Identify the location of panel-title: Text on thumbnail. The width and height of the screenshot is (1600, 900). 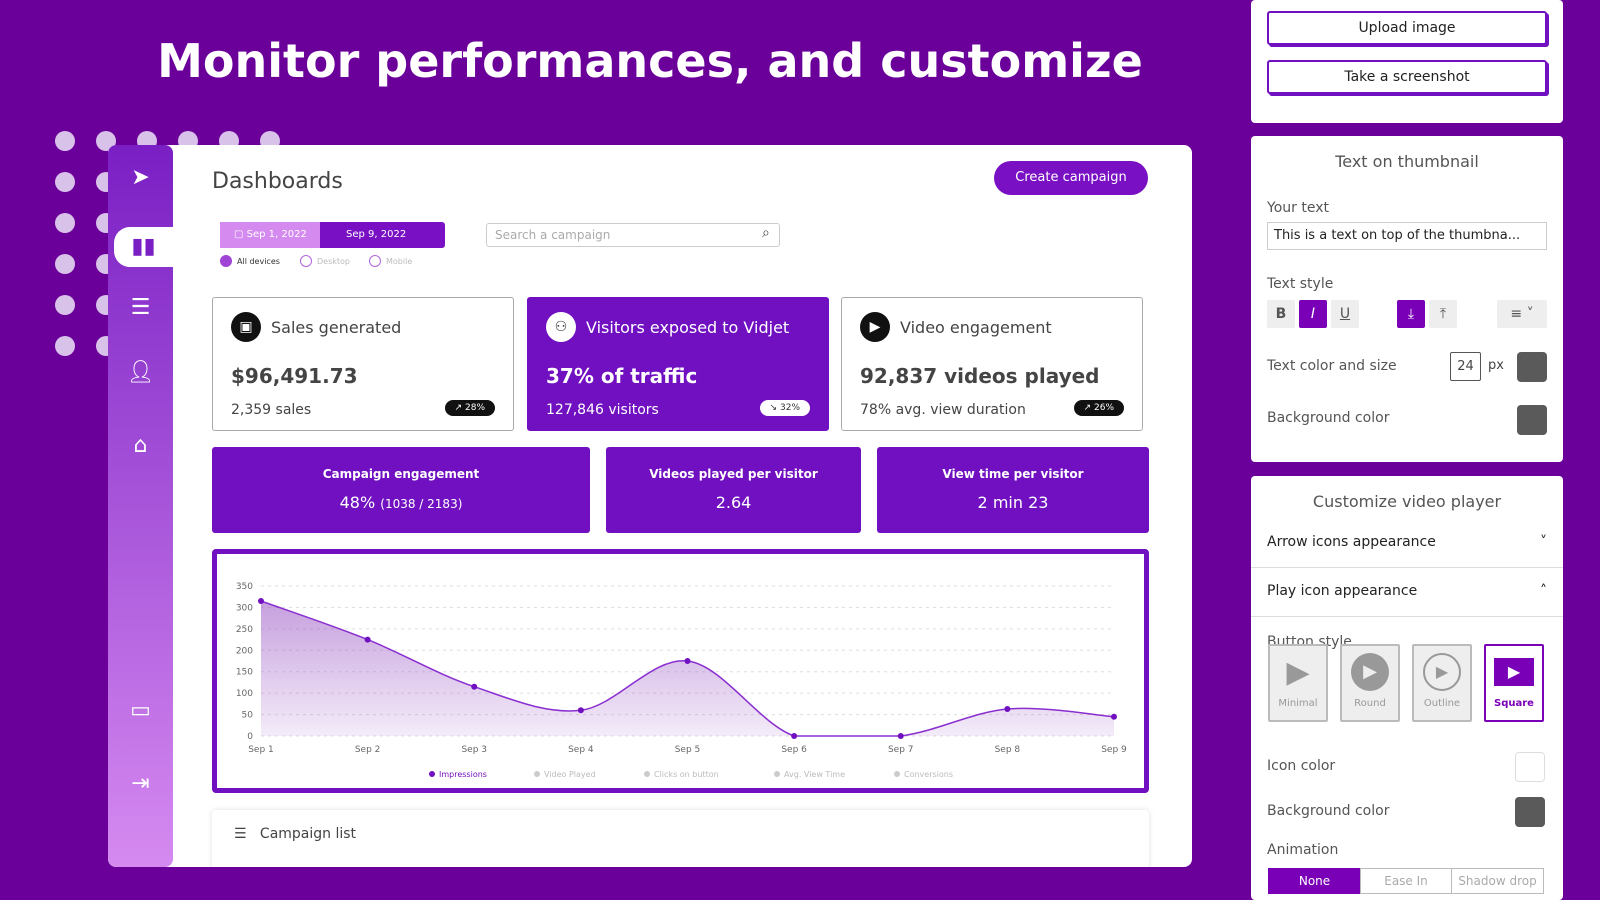
(1407, 161).